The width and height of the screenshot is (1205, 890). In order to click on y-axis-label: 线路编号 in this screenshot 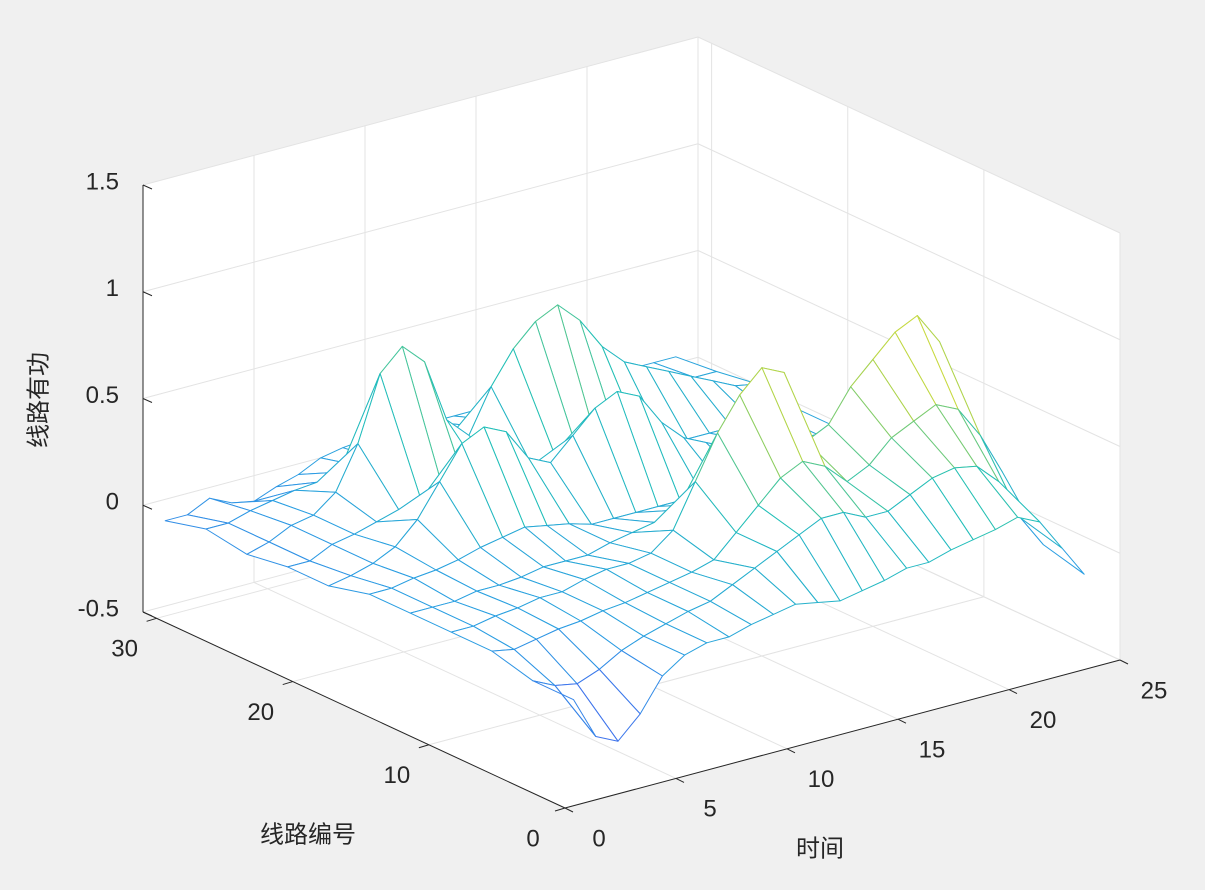, I will do `click(308, 834)`.